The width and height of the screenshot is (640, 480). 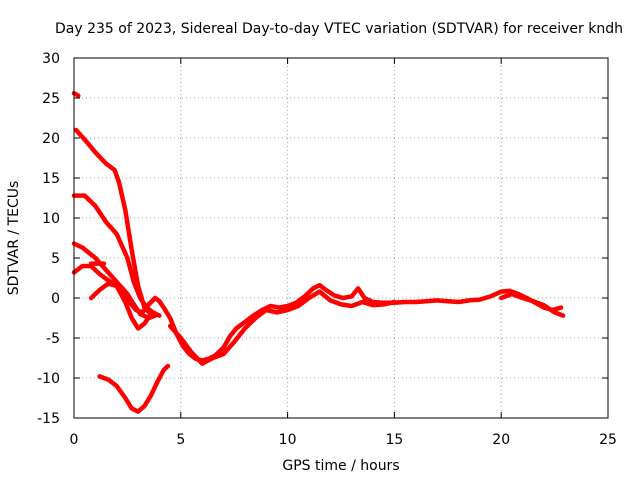 I want to click on y-tick-label: 15, so click(x=51, y=179).